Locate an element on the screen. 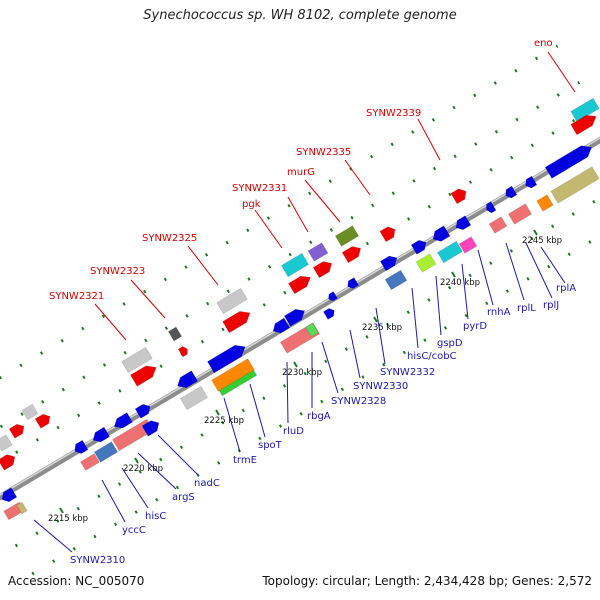  label-args: argS is located at coordinates (183, 497).